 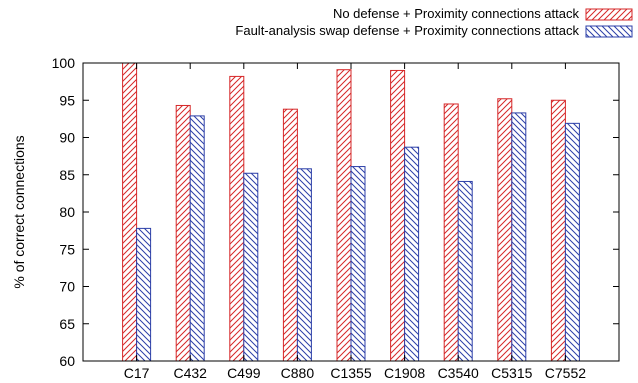 I want to click on y-tick-label-3: 75, so click(x=67, y=249).